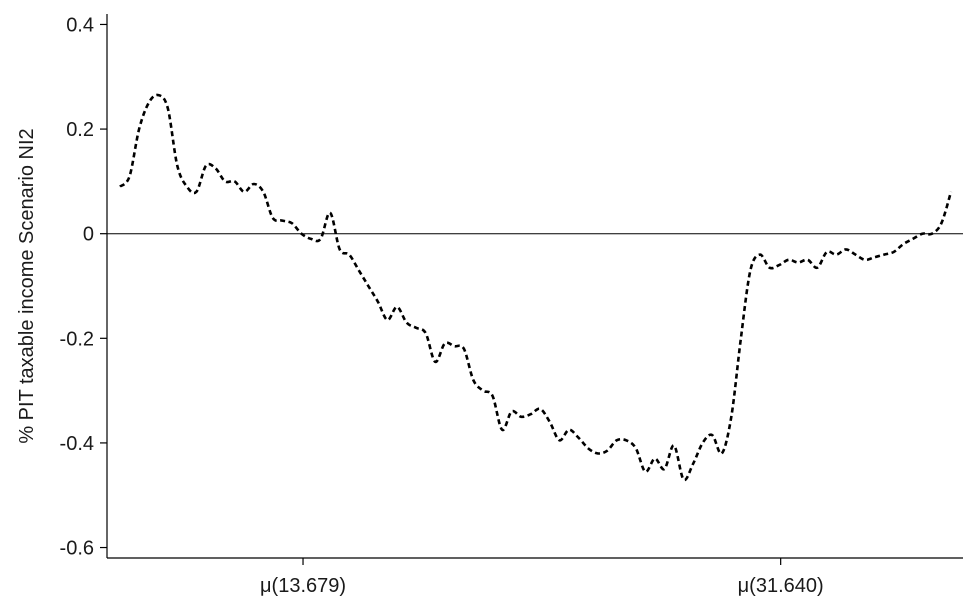  Describe the element at coordinates (77, 339) in the screenshot. I see `y-tick-label: -0.2` at that location.